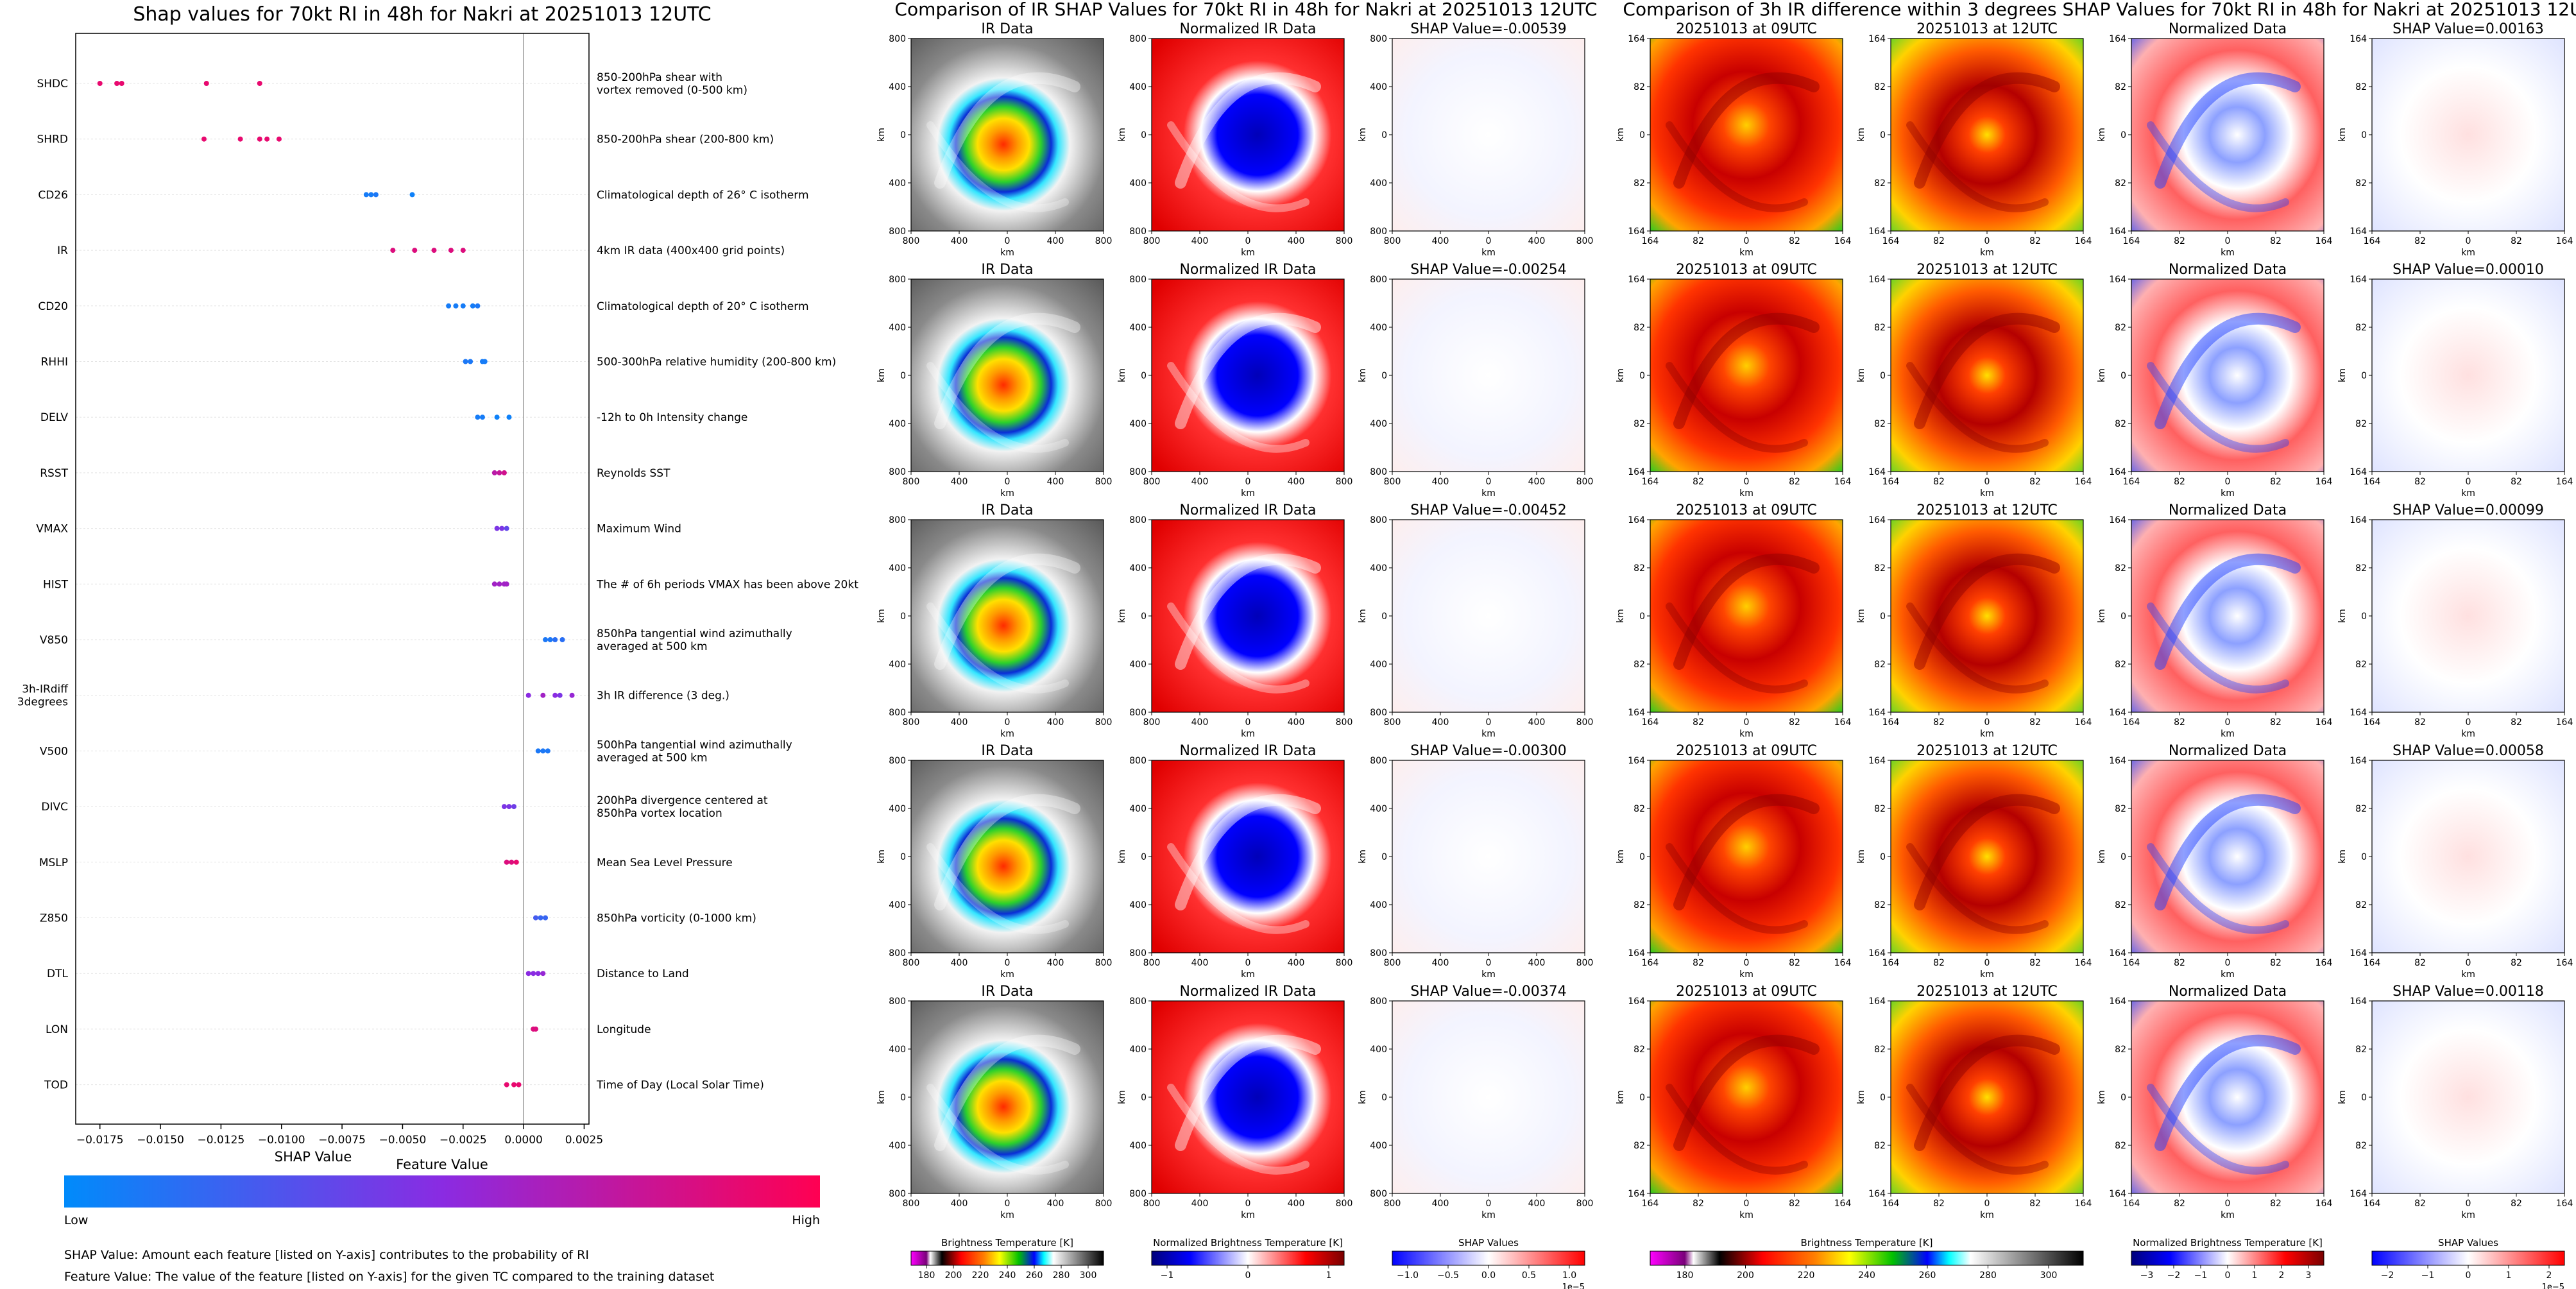  Describe the element at coordinates (54, 418) in the screenshot. I see `feature-code-label: DELV` at that location.